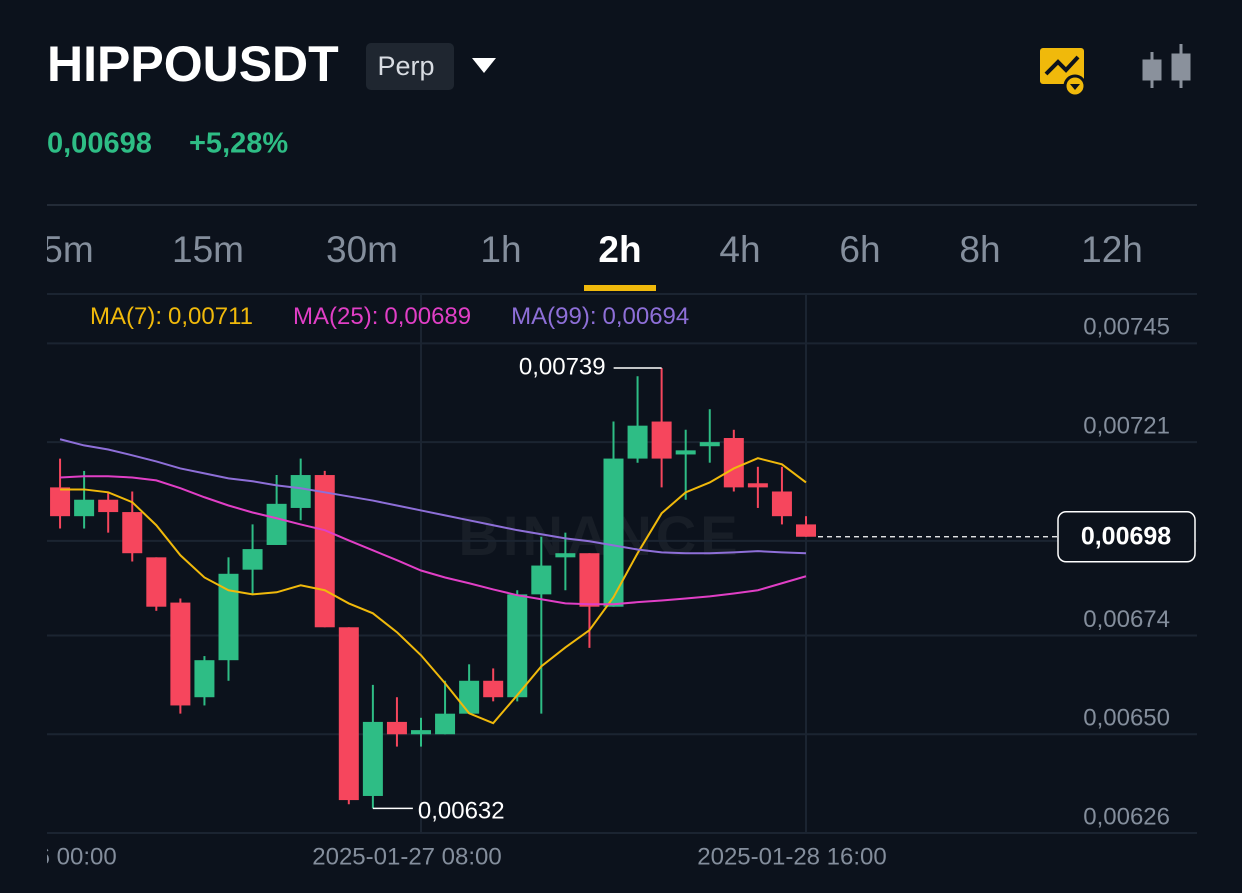  Describe the element at coordinates (979, 249) in the screenshot. I see `interval-tab: 8h` at that location.